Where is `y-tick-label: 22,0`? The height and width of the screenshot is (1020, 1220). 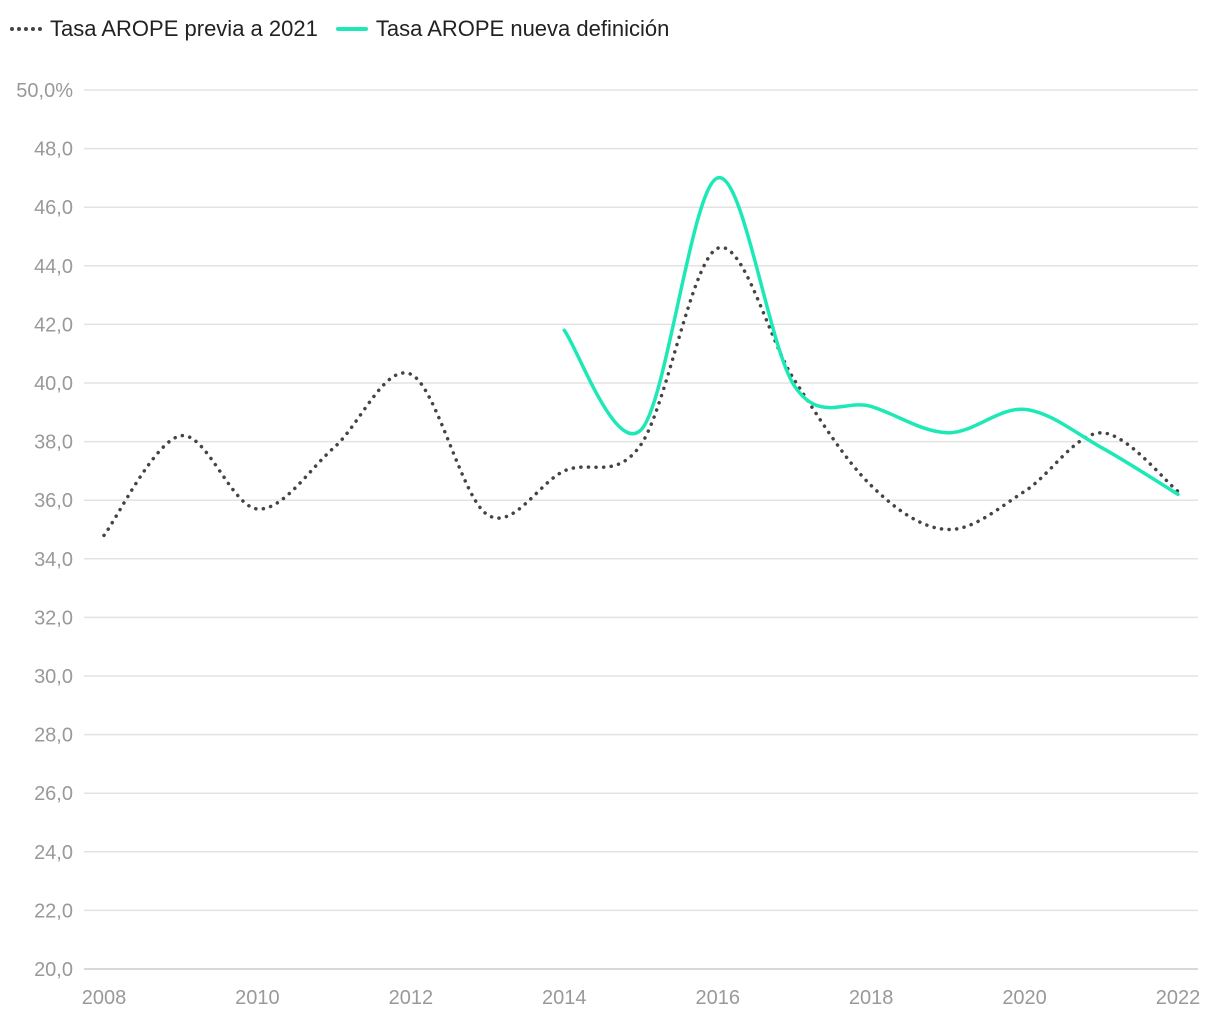 y-tick-label: 22,0 is located at coordinates (53, 911).